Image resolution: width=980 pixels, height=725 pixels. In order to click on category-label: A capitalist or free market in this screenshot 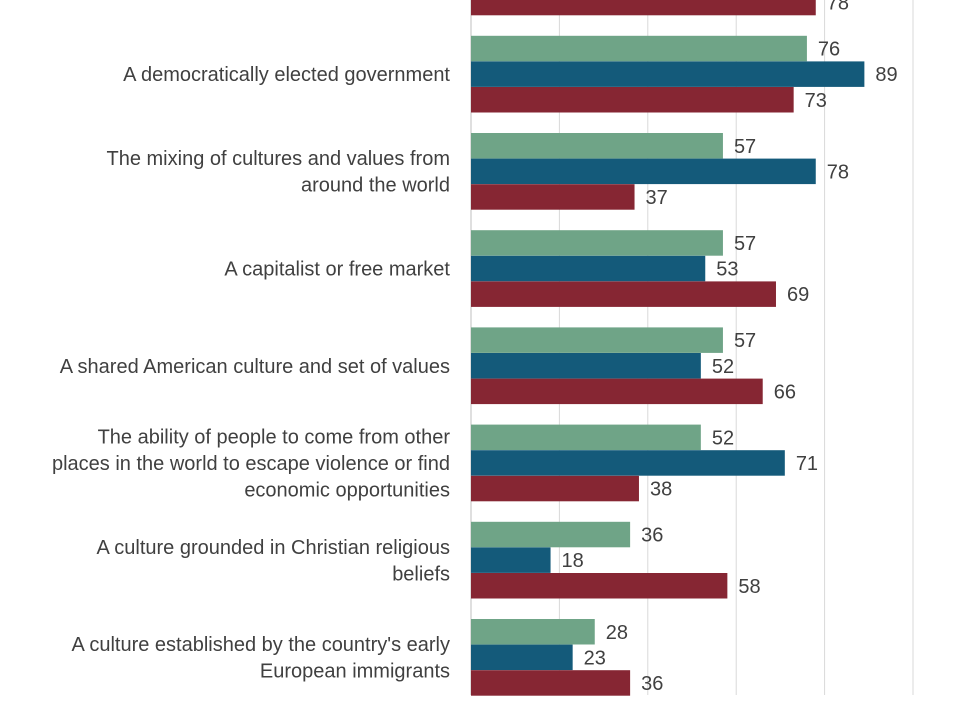, I will do `click(337, 270)`.